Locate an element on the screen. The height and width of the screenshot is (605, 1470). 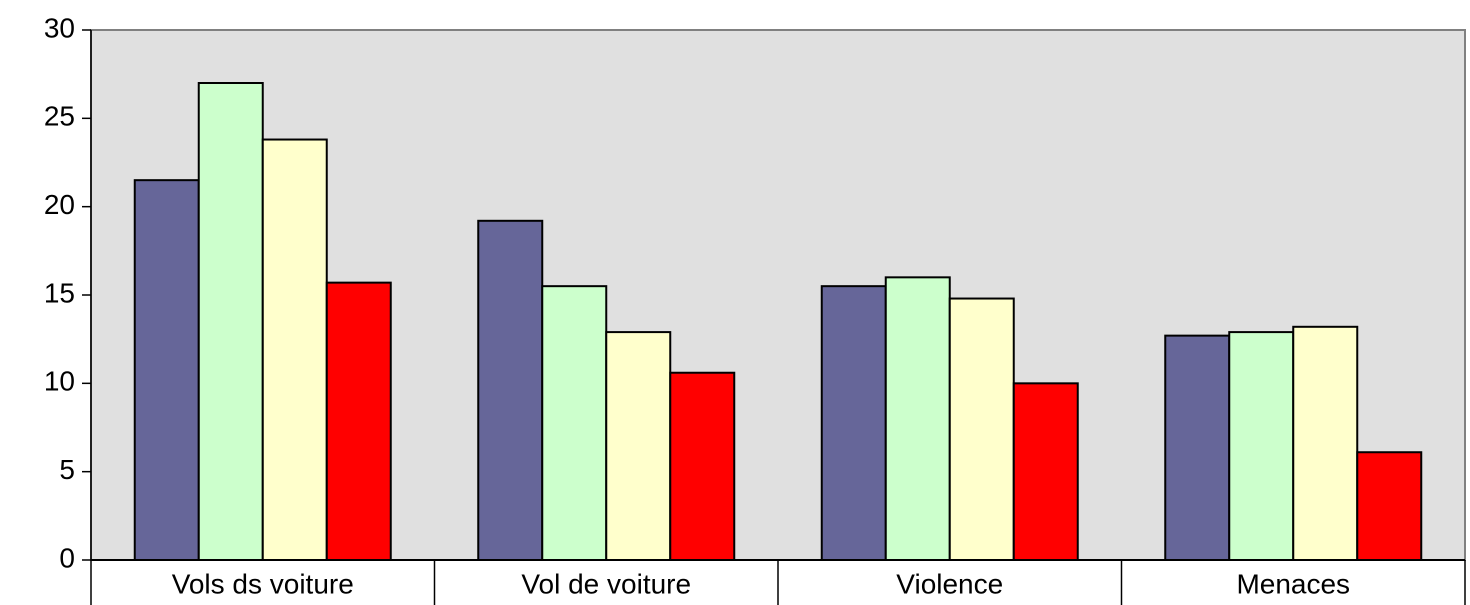
y-tick-label: 0 is located at coordinates (67, 557).